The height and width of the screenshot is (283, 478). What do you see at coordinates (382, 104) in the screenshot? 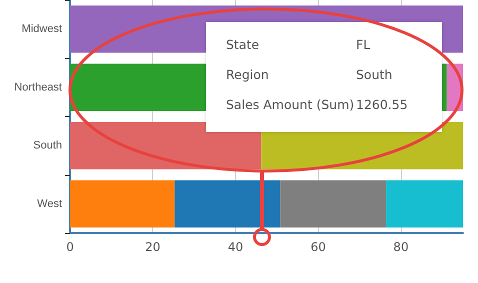
I see `annotation: 1260.55` at bounding box center [382, 104].